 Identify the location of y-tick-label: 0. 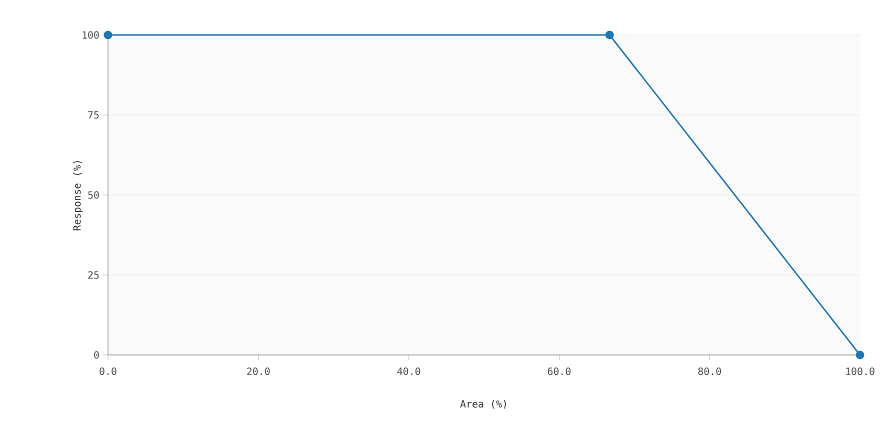
(96, 355).